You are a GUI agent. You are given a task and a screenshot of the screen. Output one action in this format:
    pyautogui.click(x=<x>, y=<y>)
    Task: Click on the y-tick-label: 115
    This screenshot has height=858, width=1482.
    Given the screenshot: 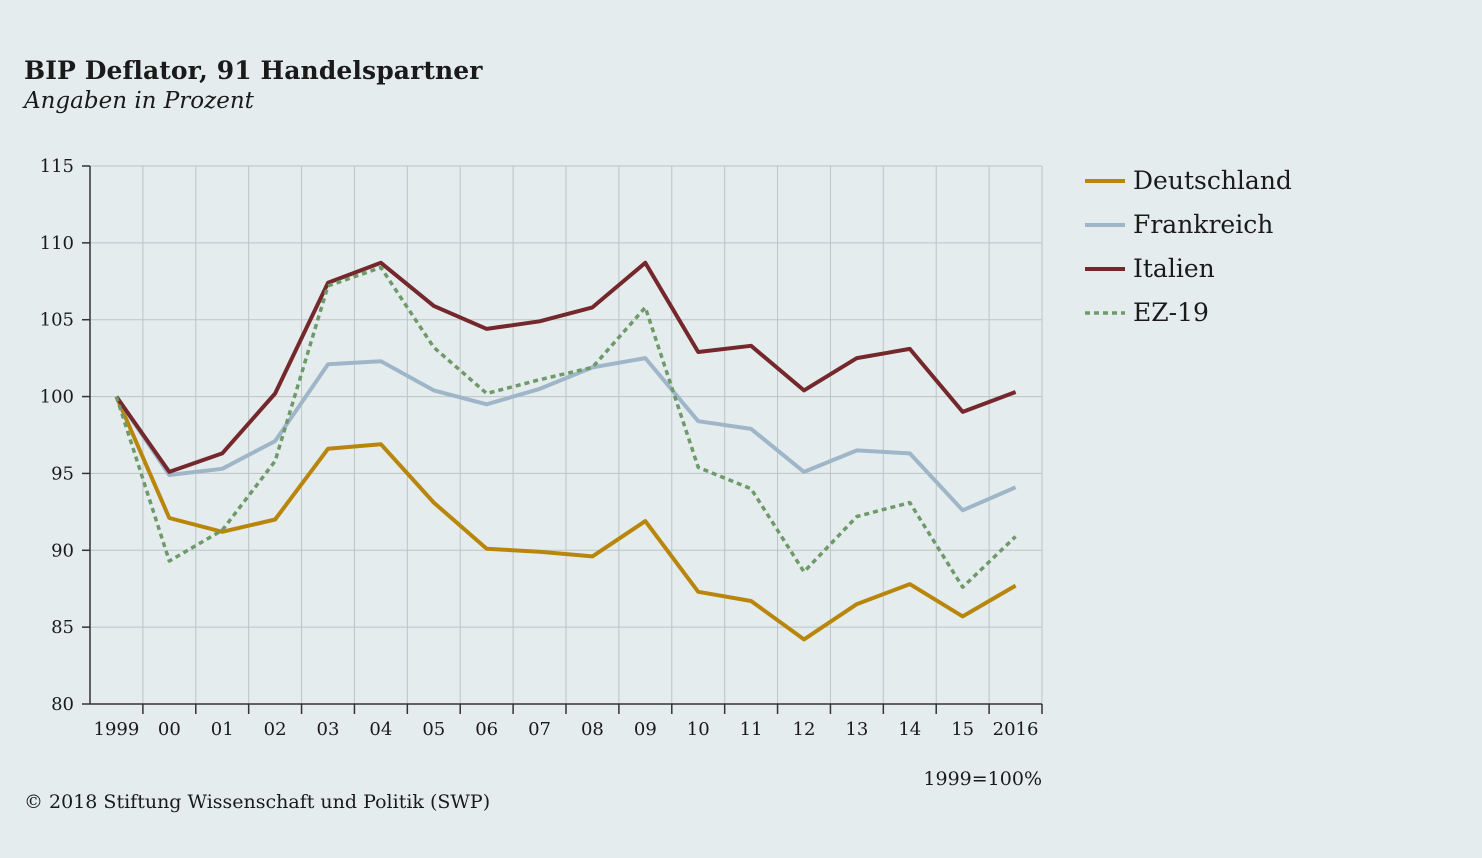 What is the action you would take?
    pyautogui.click(x=57, y=166)
    